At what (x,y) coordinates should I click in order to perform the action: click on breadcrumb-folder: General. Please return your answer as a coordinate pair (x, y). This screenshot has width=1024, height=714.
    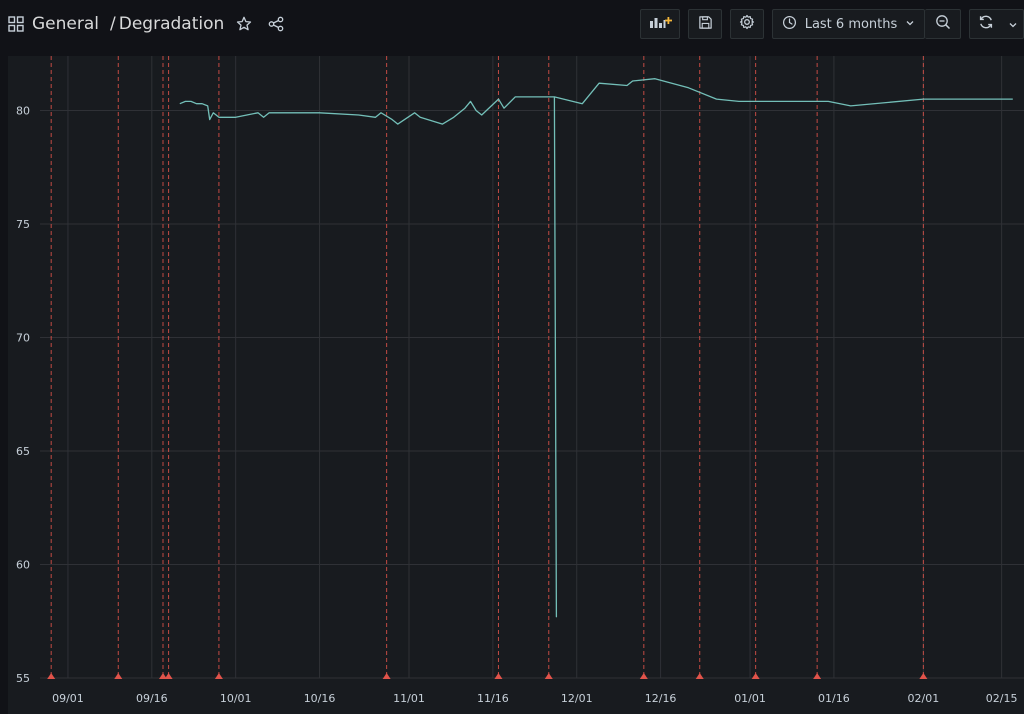
    Looking at the image, I should click on (65, 24).